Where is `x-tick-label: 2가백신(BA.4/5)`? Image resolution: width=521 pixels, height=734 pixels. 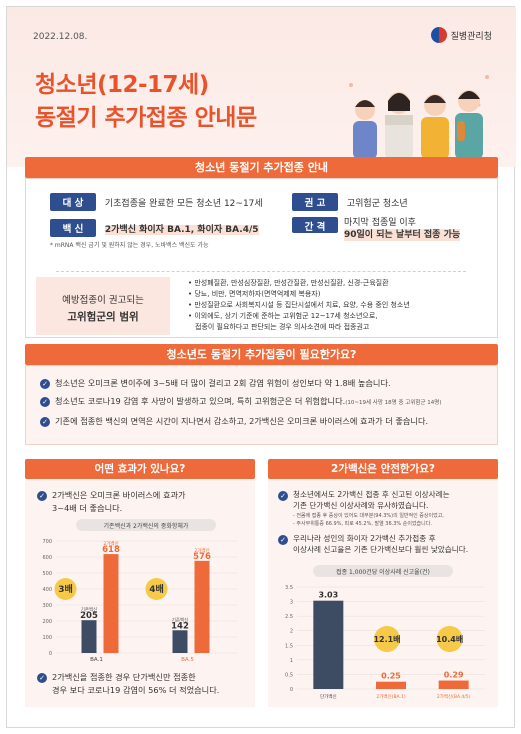
x-tick-label: 2가백신(BA.4/5) is located at coordinates (454, 696).